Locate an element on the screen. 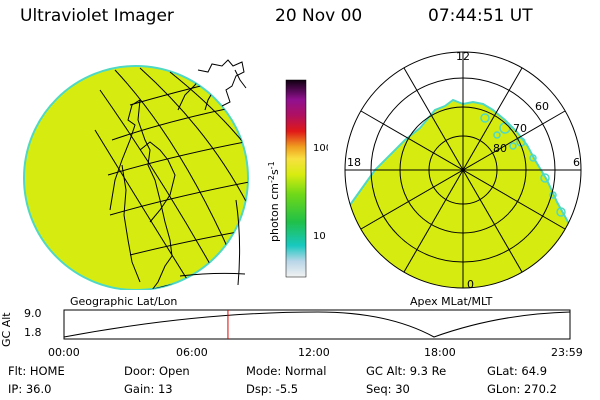 The height and width of the screenshot is (400, 600). mlat-label-80: 80 is located at coordinates (500, 148).